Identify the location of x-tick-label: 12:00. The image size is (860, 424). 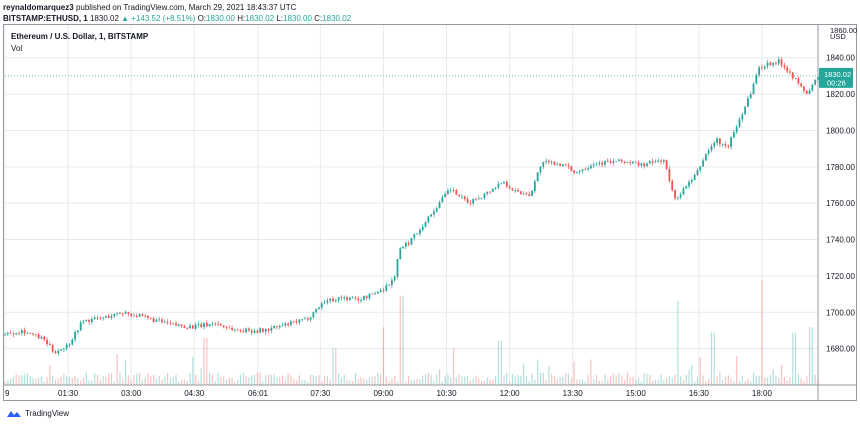
(510, 393).